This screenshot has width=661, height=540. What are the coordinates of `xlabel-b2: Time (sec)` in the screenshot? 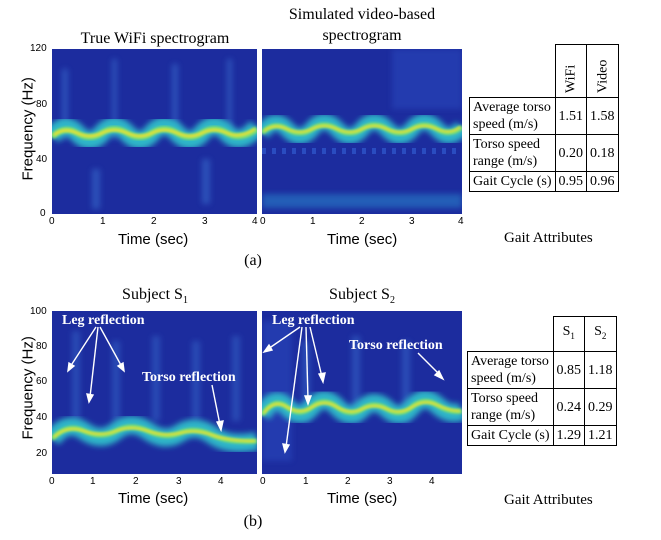 It's located at (362, 498).